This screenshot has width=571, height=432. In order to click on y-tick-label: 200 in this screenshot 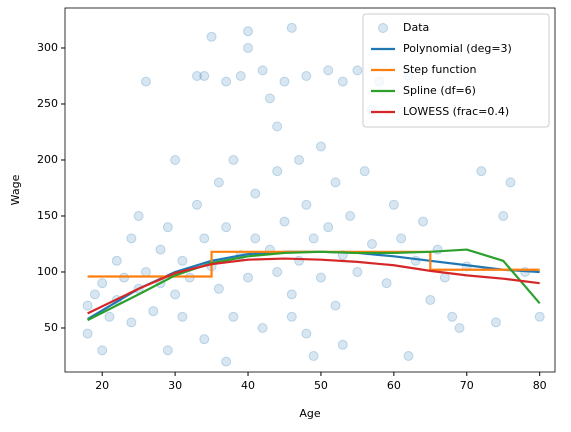, I will do `click(47, 159)`.